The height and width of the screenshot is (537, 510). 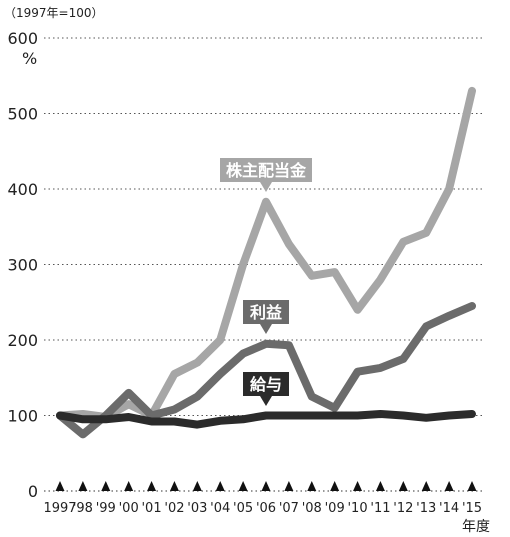 What do you see at coordinates (289, 508) in the screenshot?
I see `x-tick-label: '07` at bounding box center [289, 508].